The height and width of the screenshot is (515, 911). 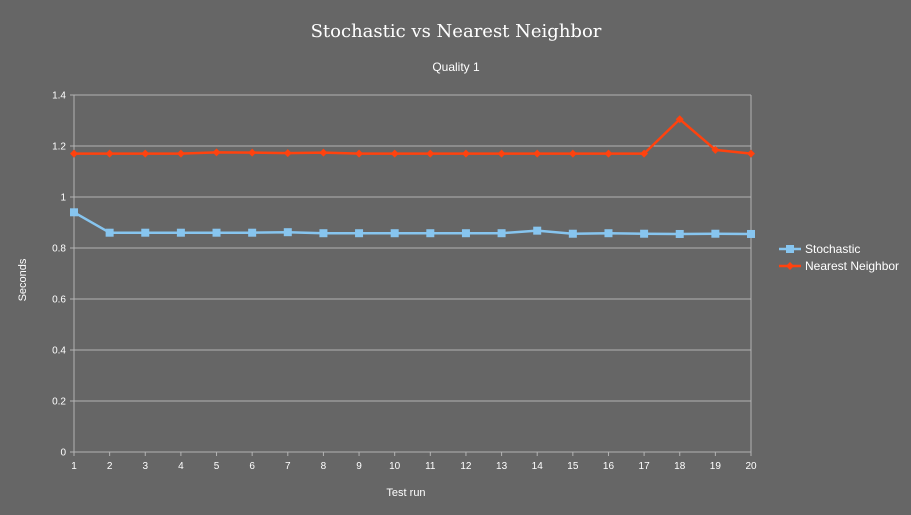 What do you see at coordinates (790, 266) in the screenshot?
I see `legend-marker-nearest-neighbor` at bounding box center [790, 266].